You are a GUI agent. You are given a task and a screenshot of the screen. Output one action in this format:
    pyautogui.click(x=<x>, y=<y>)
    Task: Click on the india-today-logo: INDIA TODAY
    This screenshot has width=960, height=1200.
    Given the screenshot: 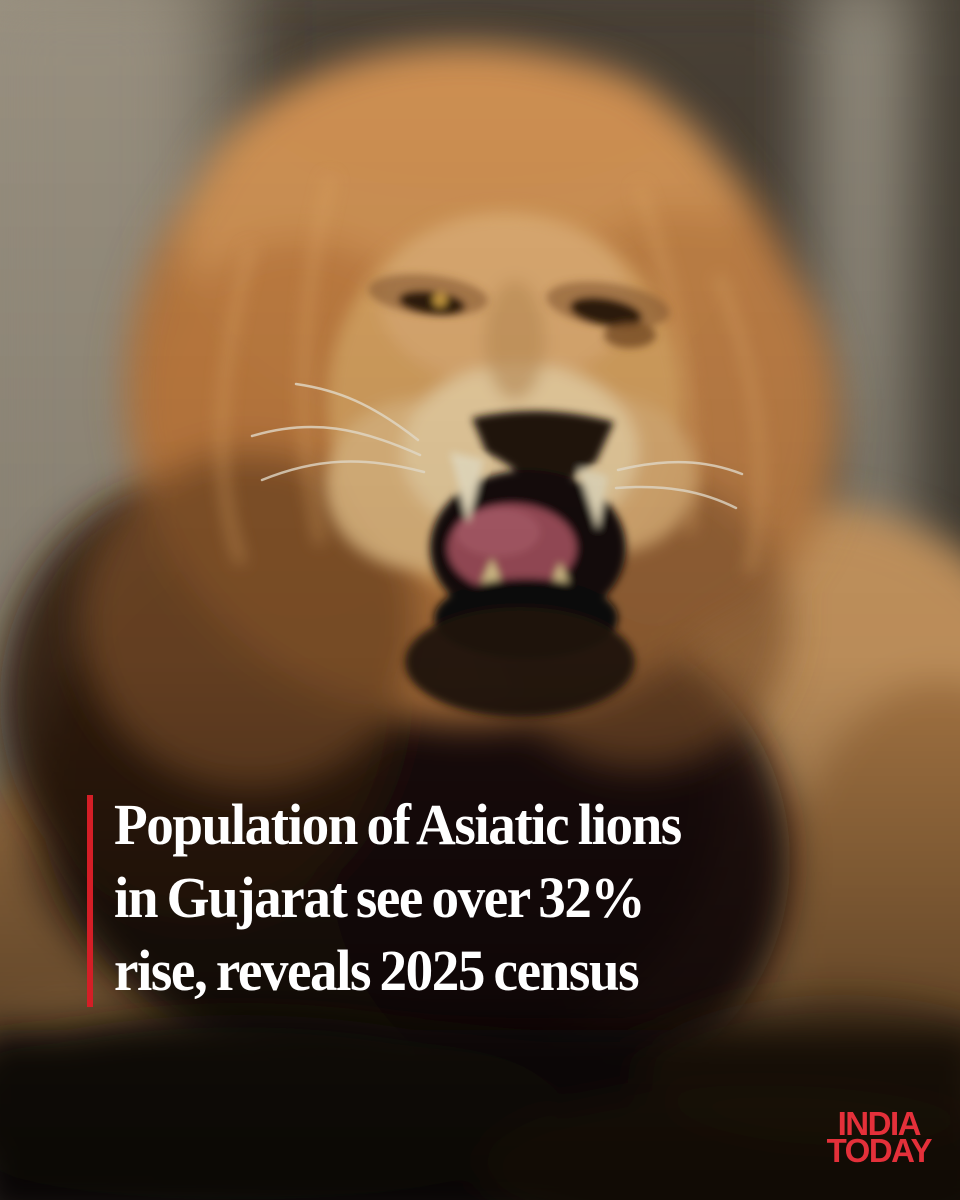 What is the action you would take?
    pyautogui.click(x=879, y=1137)
    